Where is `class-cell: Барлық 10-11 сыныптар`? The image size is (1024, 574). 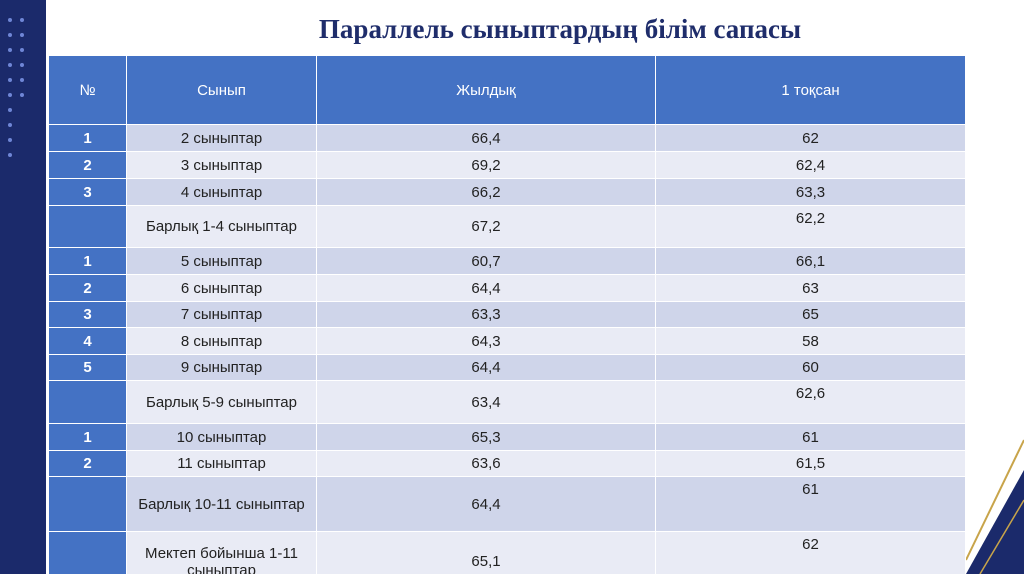
class-cell: Барлық 10-11 сыныптар is located at coordinates (221, 504).